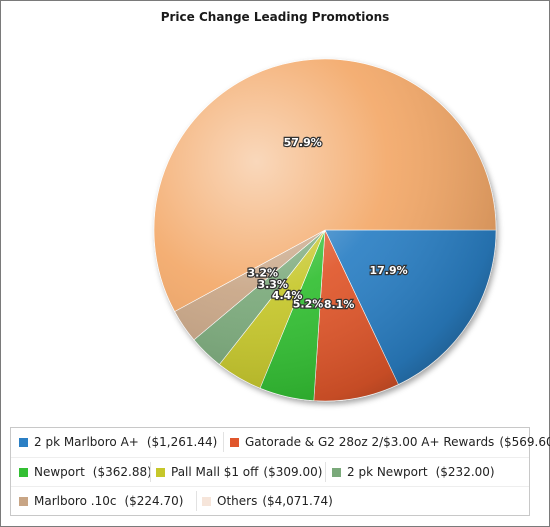 This screenshot has width=550, height=527. I want to click on chart-title: Price Change Leading Promotions, so click(275, 17).